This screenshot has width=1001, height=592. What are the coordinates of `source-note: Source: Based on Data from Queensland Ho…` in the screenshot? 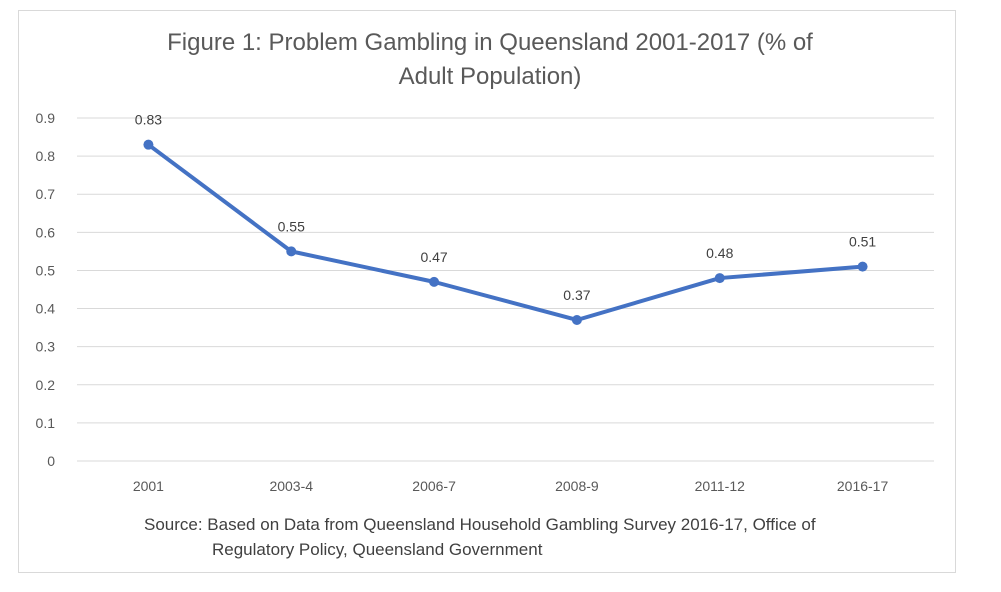 It's located at (500, 537).